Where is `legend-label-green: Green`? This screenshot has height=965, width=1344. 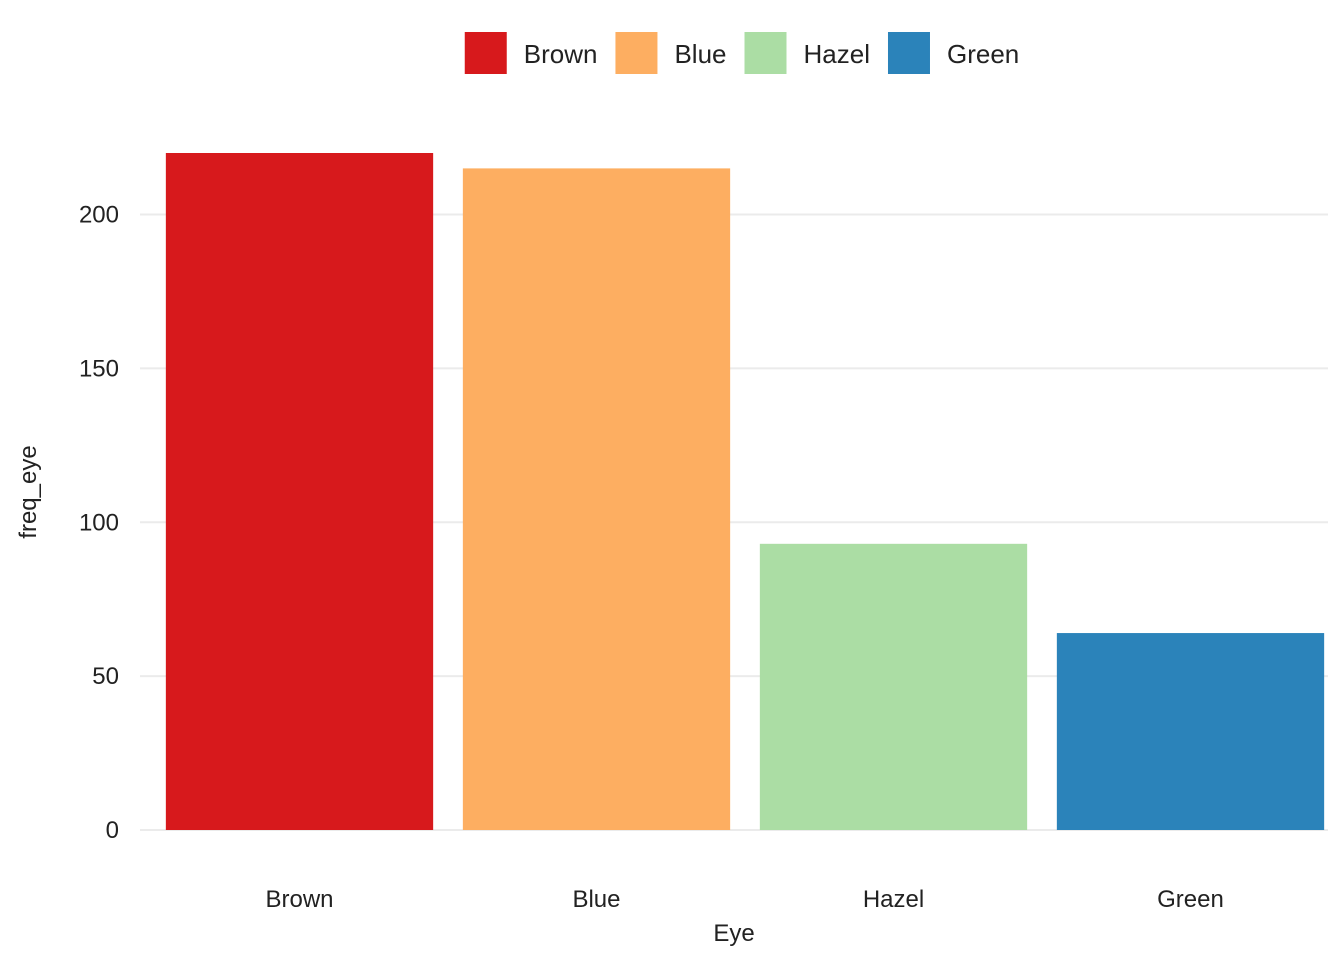
legend-label-green: Green is located at coordinates (983, 54).